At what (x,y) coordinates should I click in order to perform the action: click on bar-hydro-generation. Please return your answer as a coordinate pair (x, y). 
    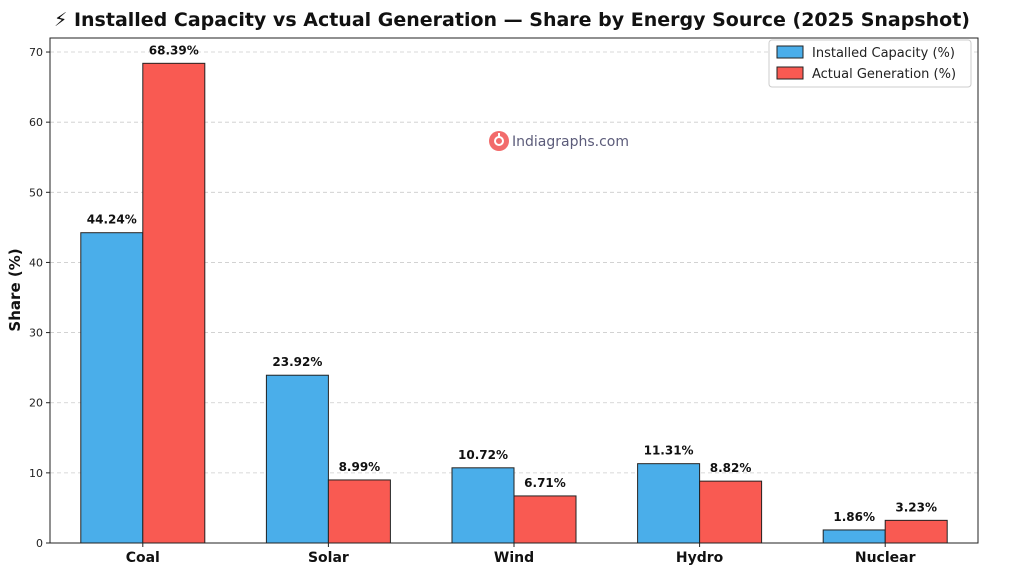
    Looking at the image, I should click on (731, 512).